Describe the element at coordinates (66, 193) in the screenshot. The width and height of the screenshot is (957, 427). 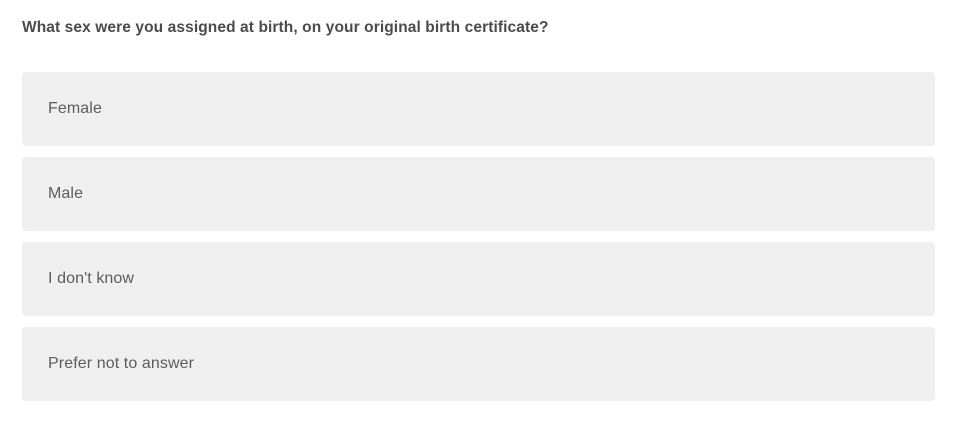
I see `option-label: Male` at that location.